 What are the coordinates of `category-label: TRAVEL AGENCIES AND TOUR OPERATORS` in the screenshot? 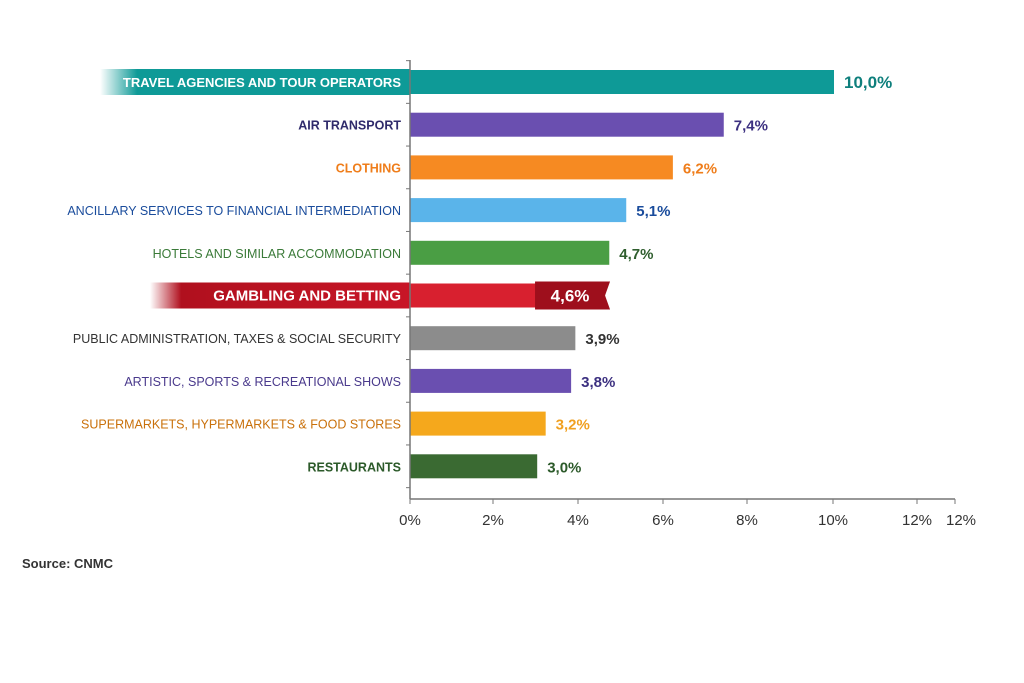 It's located at (262, 82).